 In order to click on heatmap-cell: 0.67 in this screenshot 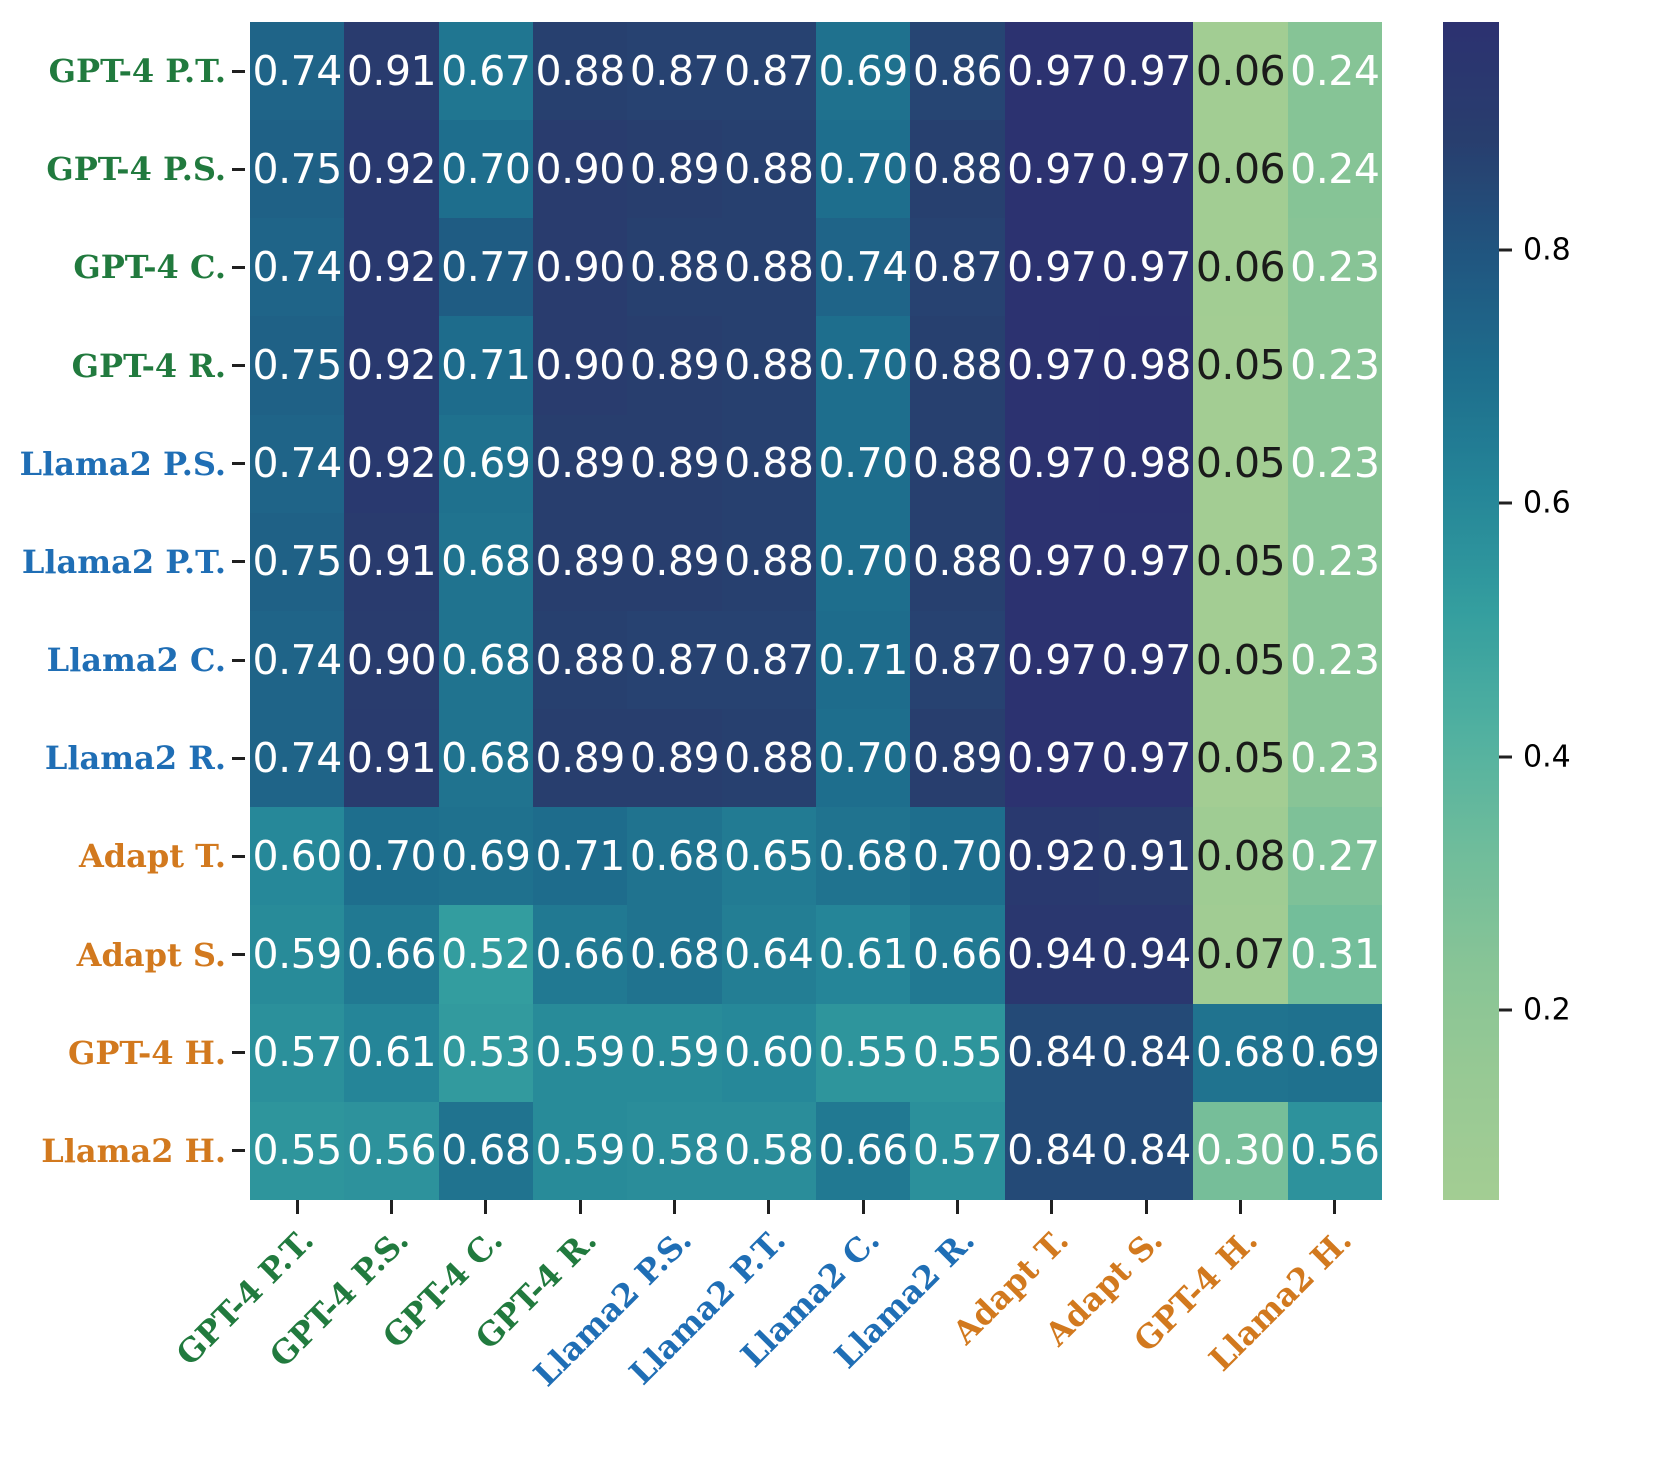, I will do `click(485, 71)`.